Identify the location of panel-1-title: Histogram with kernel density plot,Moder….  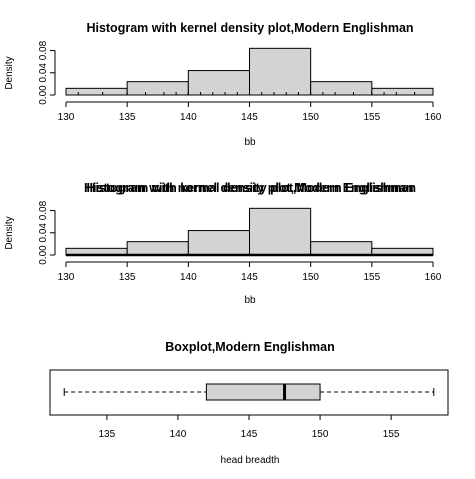
(249, 28).